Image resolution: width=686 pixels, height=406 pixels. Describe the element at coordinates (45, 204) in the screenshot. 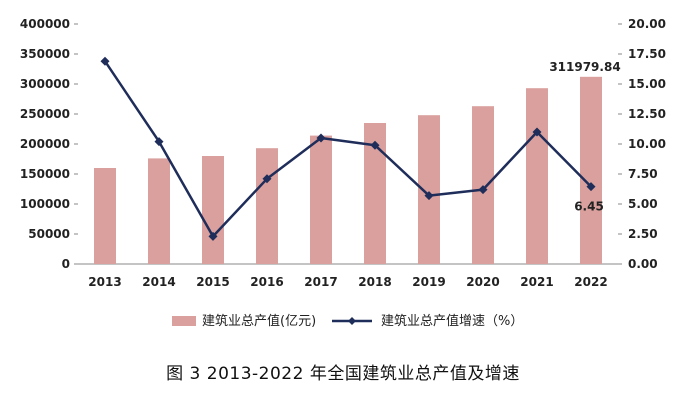

I see `y-left-tick-label: 100000` at that location.